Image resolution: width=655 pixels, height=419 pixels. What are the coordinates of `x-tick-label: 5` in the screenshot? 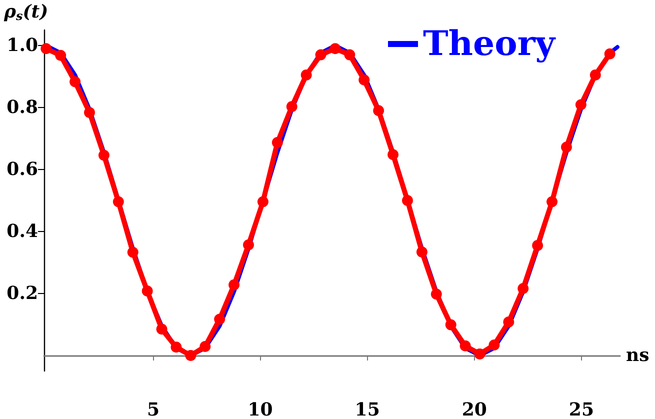 It's located at (153, 409).